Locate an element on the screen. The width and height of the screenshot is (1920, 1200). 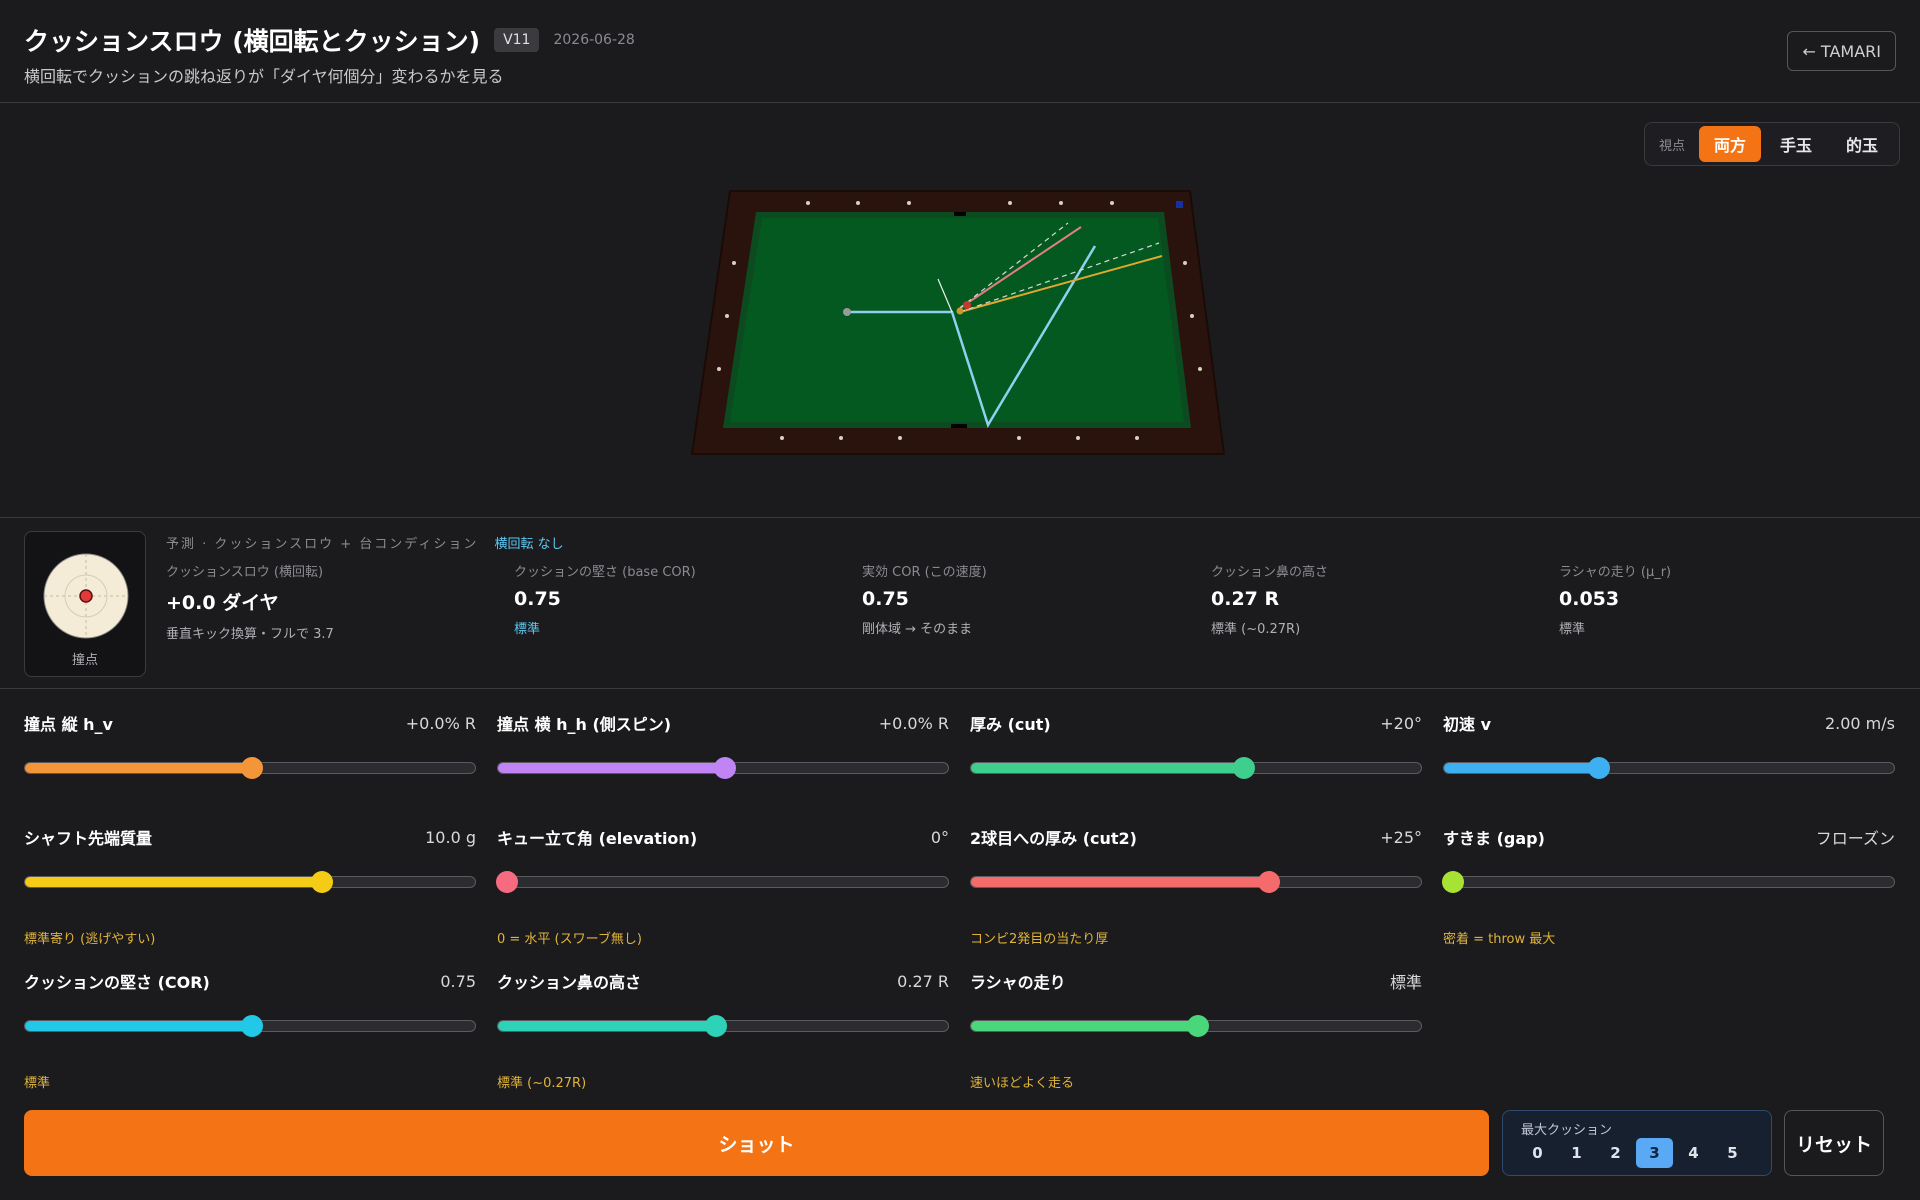
max-cushion-selector: 最大クッション 0 1 2 3 4 5 is located at coordinates (1637, 1143).